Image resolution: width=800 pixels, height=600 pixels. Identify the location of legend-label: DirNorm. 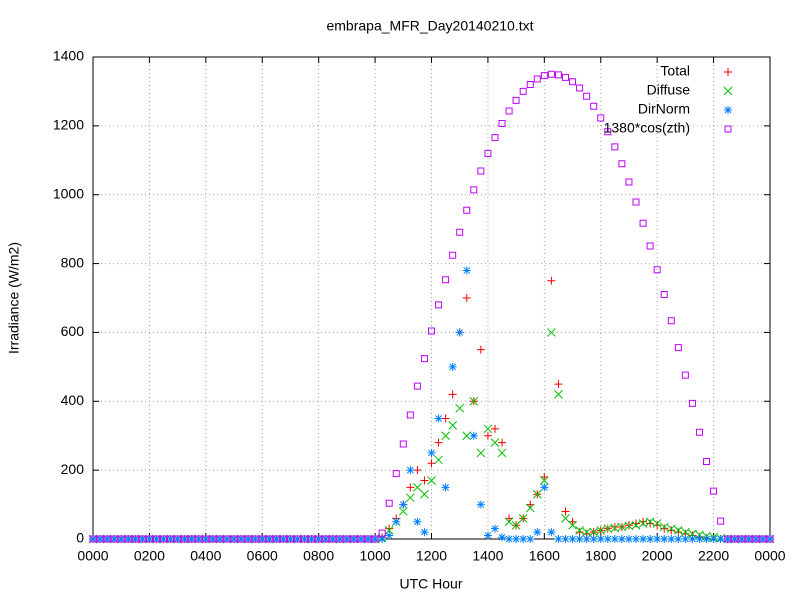
(664, 109).